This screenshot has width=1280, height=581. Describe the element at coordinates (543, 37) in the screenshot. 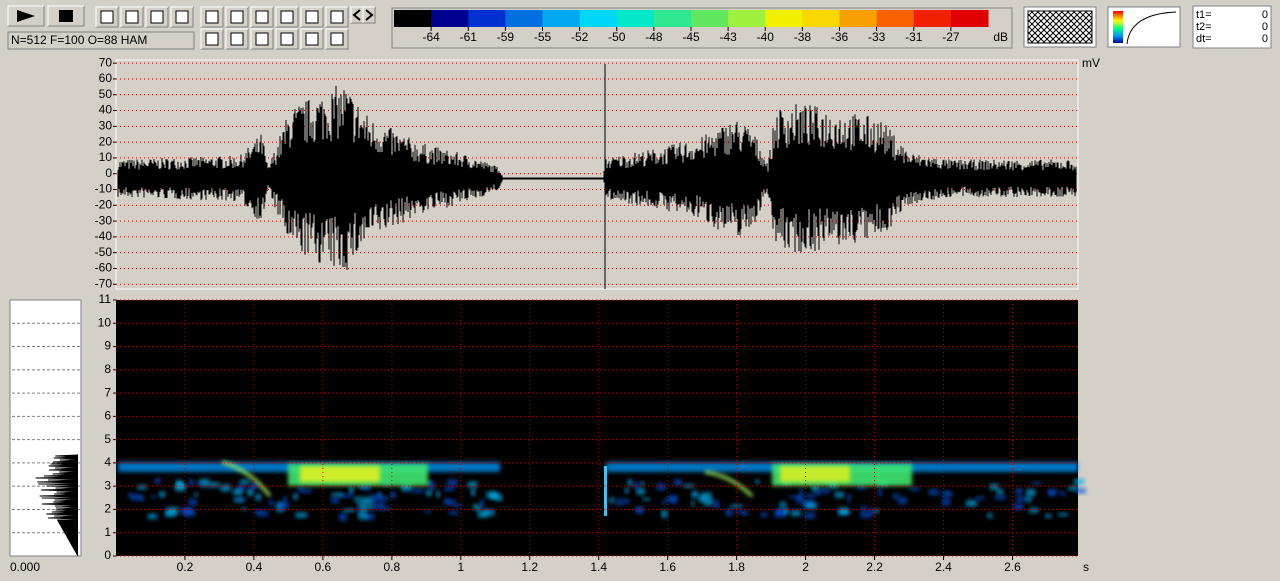

I see `colorbar-label: -55` at that location.